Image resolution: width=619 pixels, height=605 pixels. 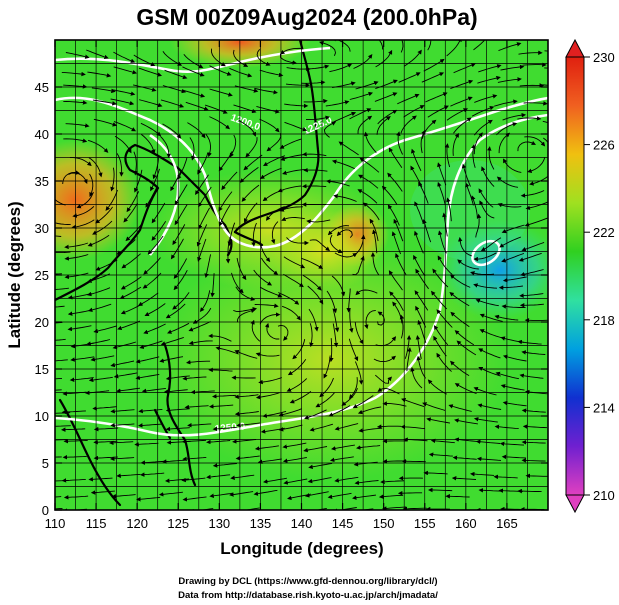 What do you see at coordinates (137, 523) in the screenshot?
I see `x-tick-label: 120` at bounding box center [137, 523].